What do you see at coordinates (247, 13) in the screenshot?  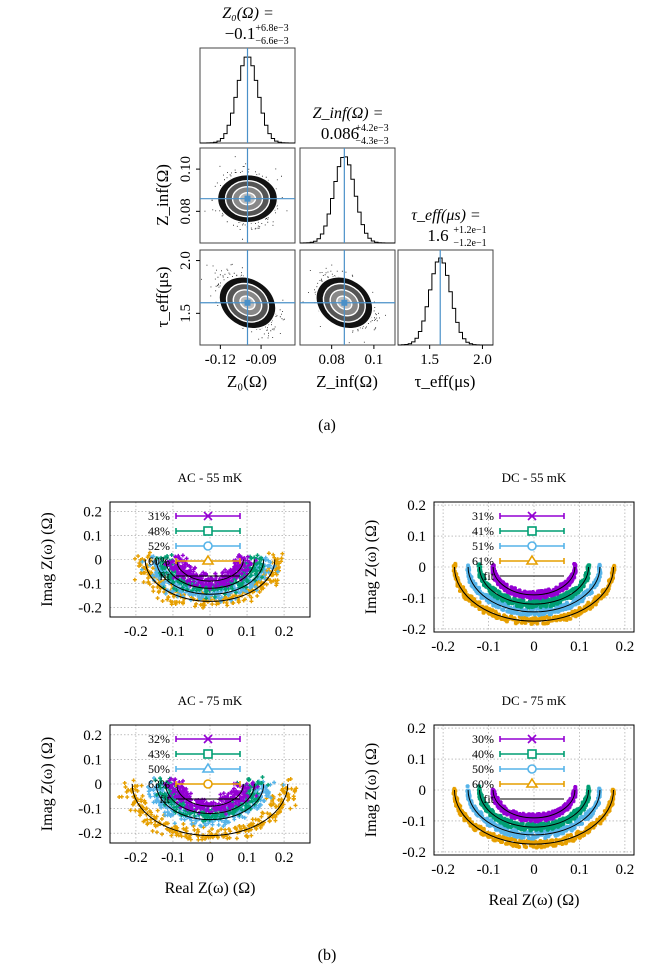 I see `param-title-label: Z₀(Ω) =` at bounding box center [247, 13].